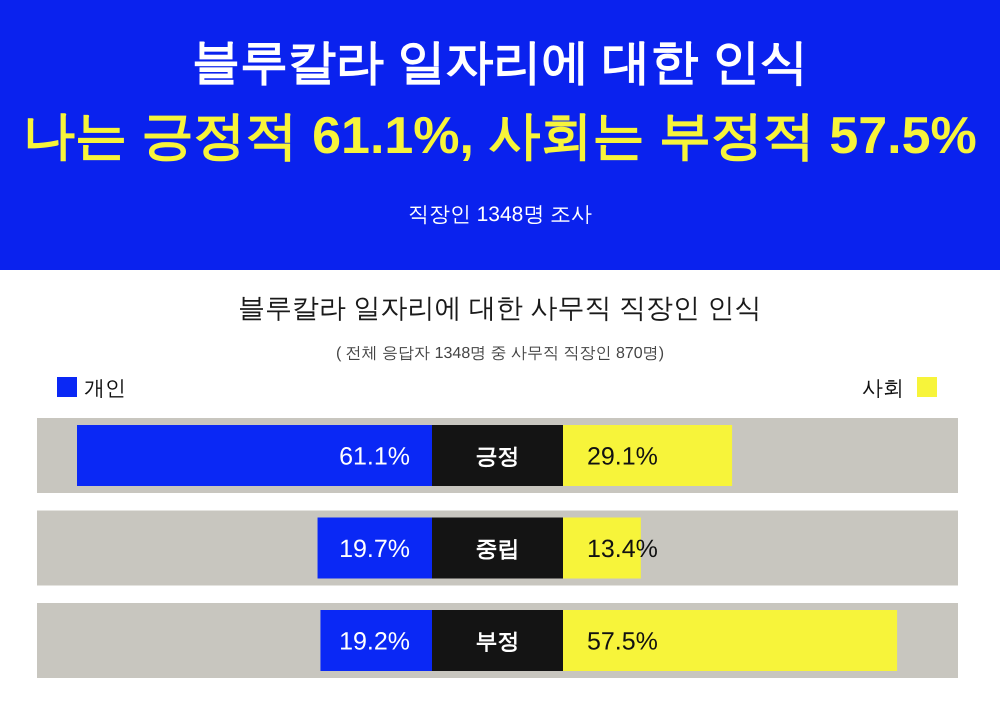  What do you see at coordinates (374, 549) in the screenshot?
I see `value-label: 19.7%` at bounding box center [374, 549].